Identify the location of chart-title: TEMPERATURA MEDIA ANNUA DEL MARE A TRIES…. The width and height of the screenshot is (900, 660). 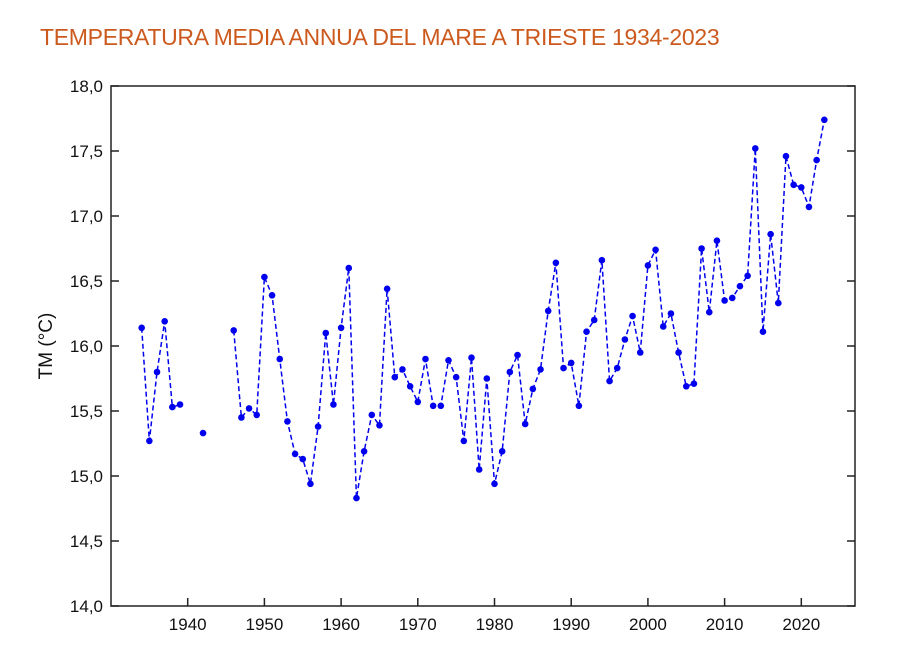
(380, 37).